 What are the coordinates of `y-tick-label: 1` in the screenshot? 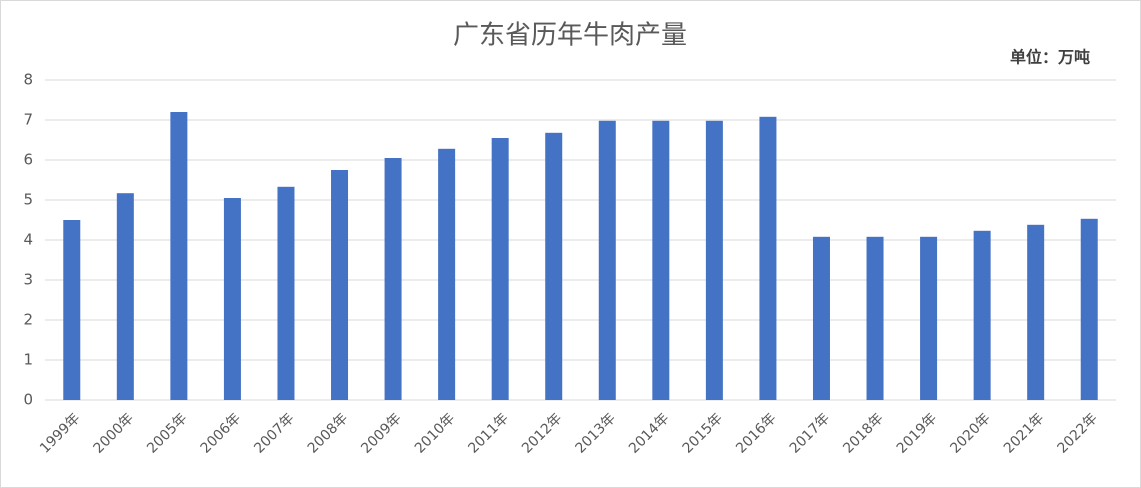 It's located at (28, 360).